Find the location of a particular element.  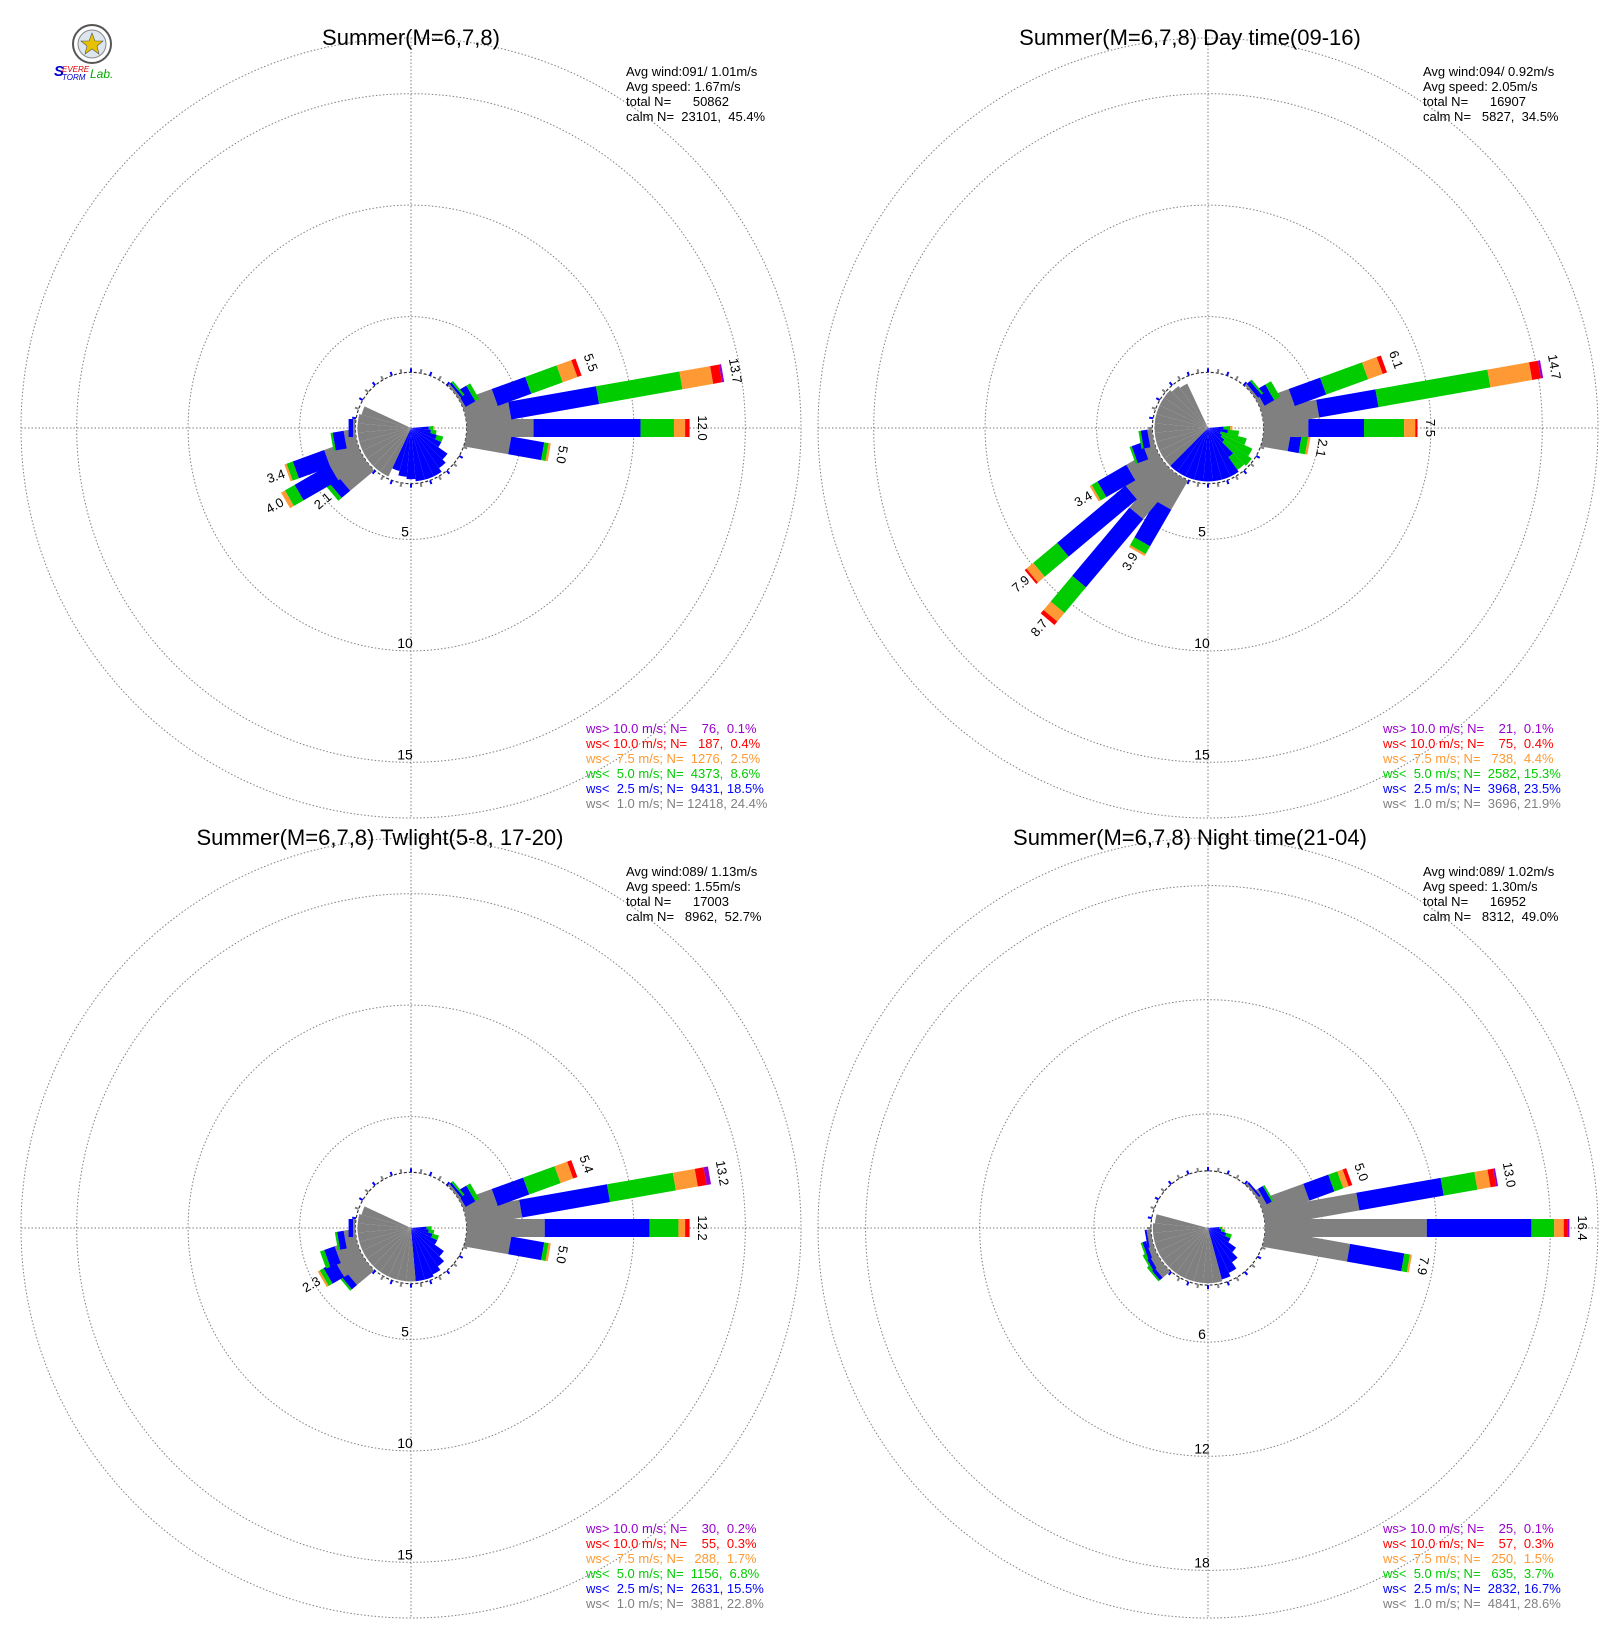

stats-line: total N= 50862 is located at coordinates (677, 101).